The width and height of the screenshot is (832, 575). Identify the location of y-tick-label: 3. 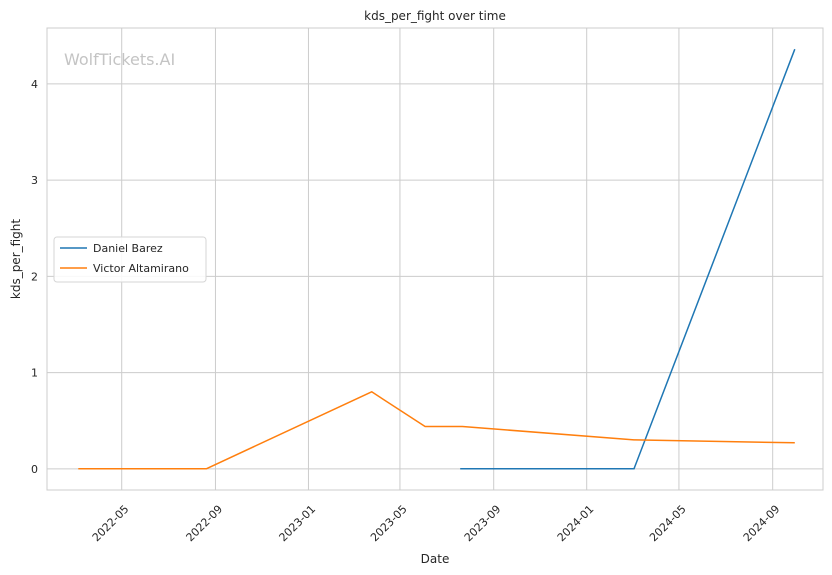
(34, 180).